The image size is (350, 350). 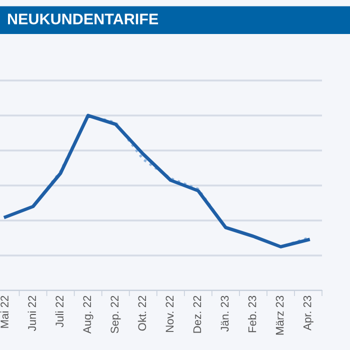 What do you see at coordinates (83, 19) in the screenshot?
I see `chart-title: NEUKUNDENTARIFE` at bounding box center [83, 19].